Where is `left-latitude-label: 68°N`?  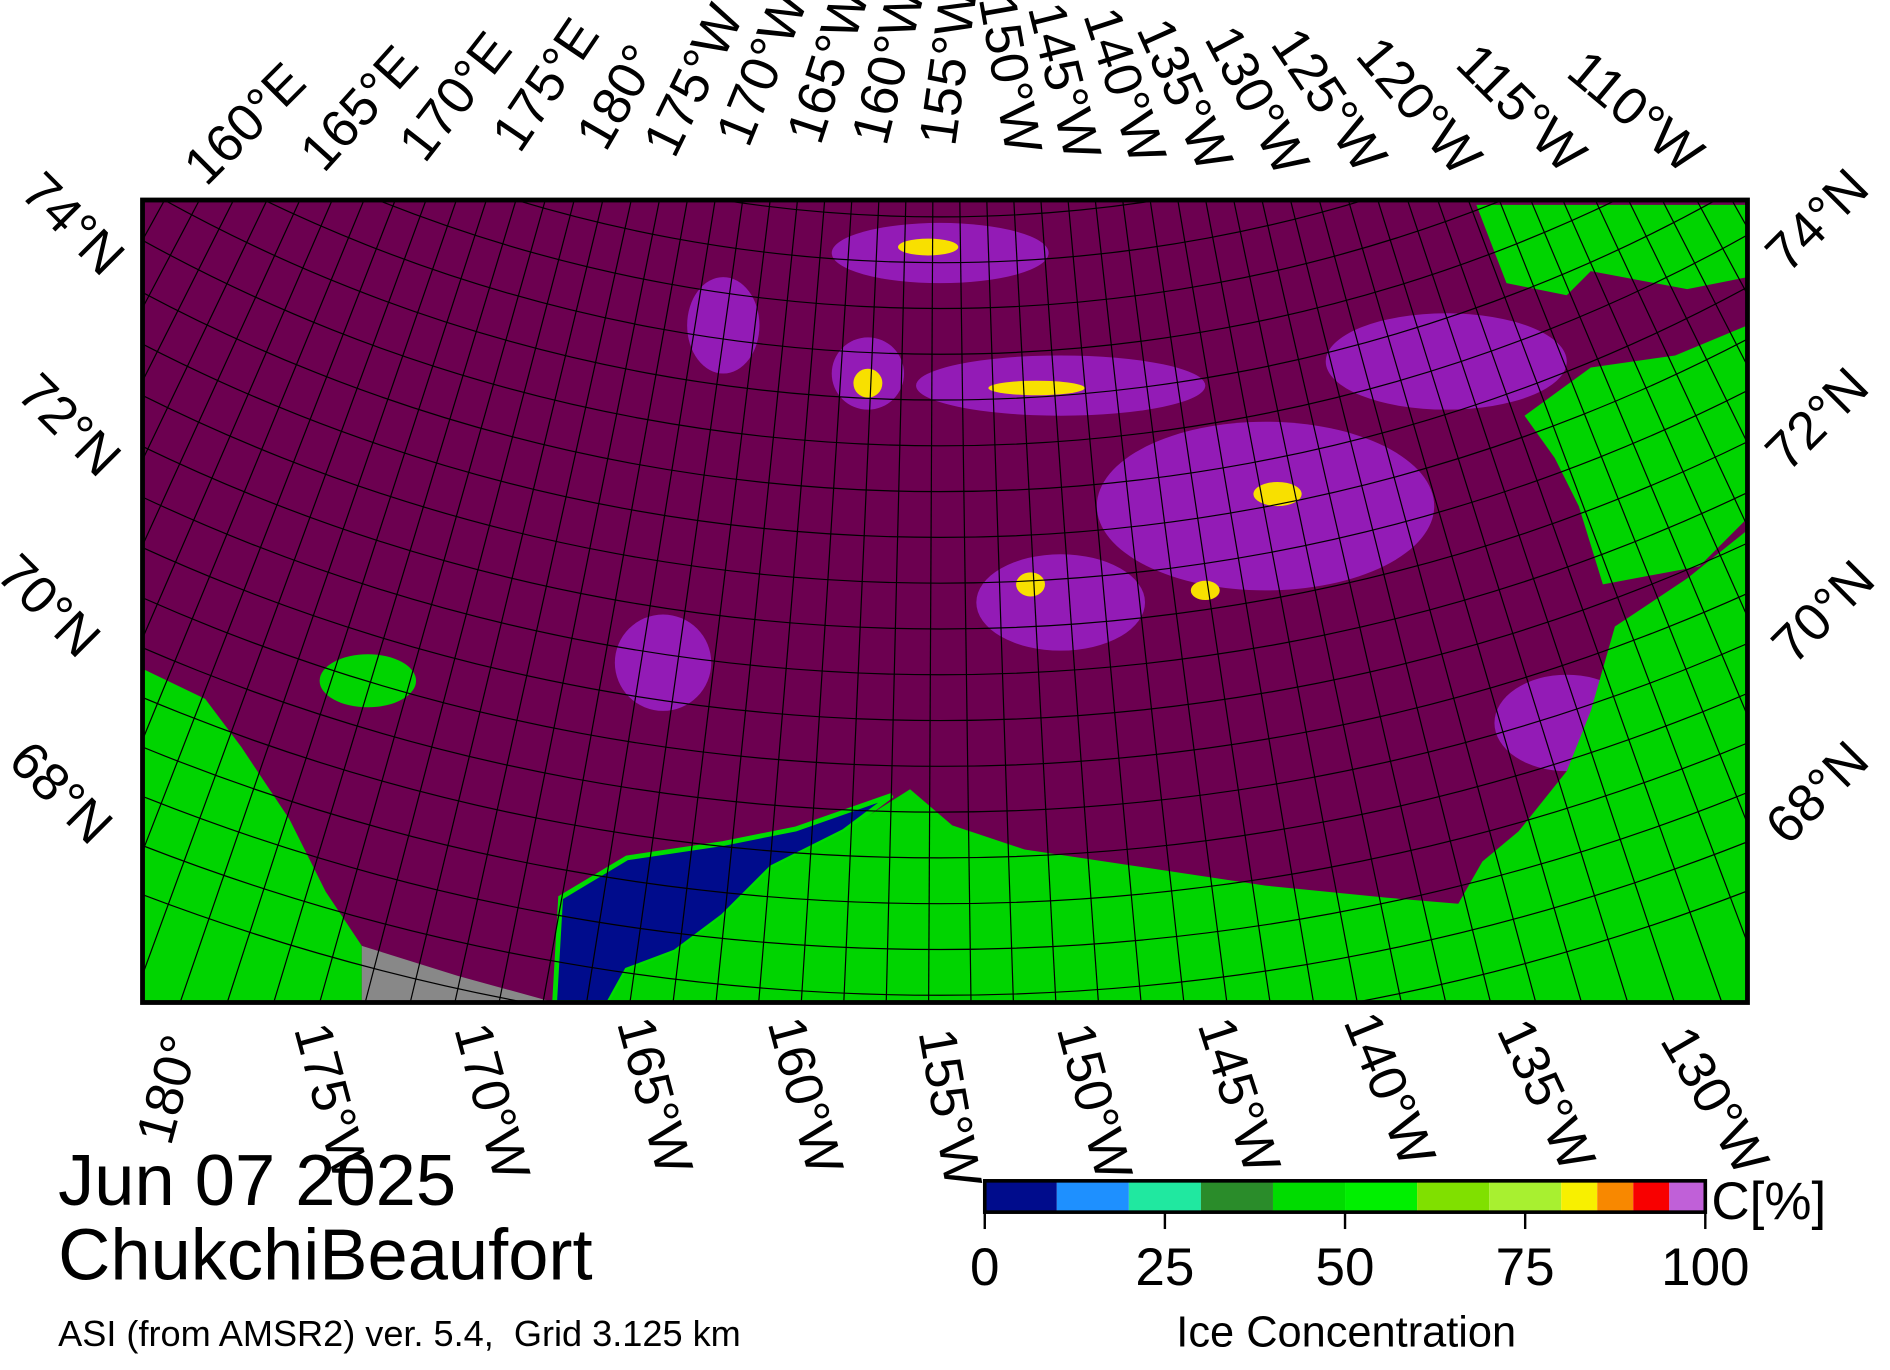 left-latitude-label: 68°N is located at coordinates (61, 792).